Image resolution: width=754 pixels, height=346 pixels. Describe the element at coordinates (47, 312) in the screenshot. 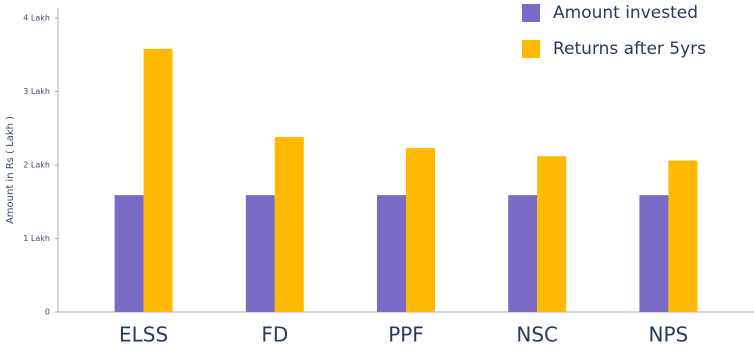

I see `y-tick-label: 0` at that location.